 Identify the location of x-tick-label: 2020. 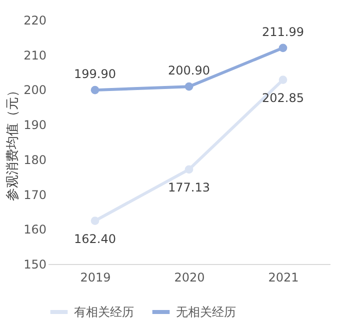
(189, 277).